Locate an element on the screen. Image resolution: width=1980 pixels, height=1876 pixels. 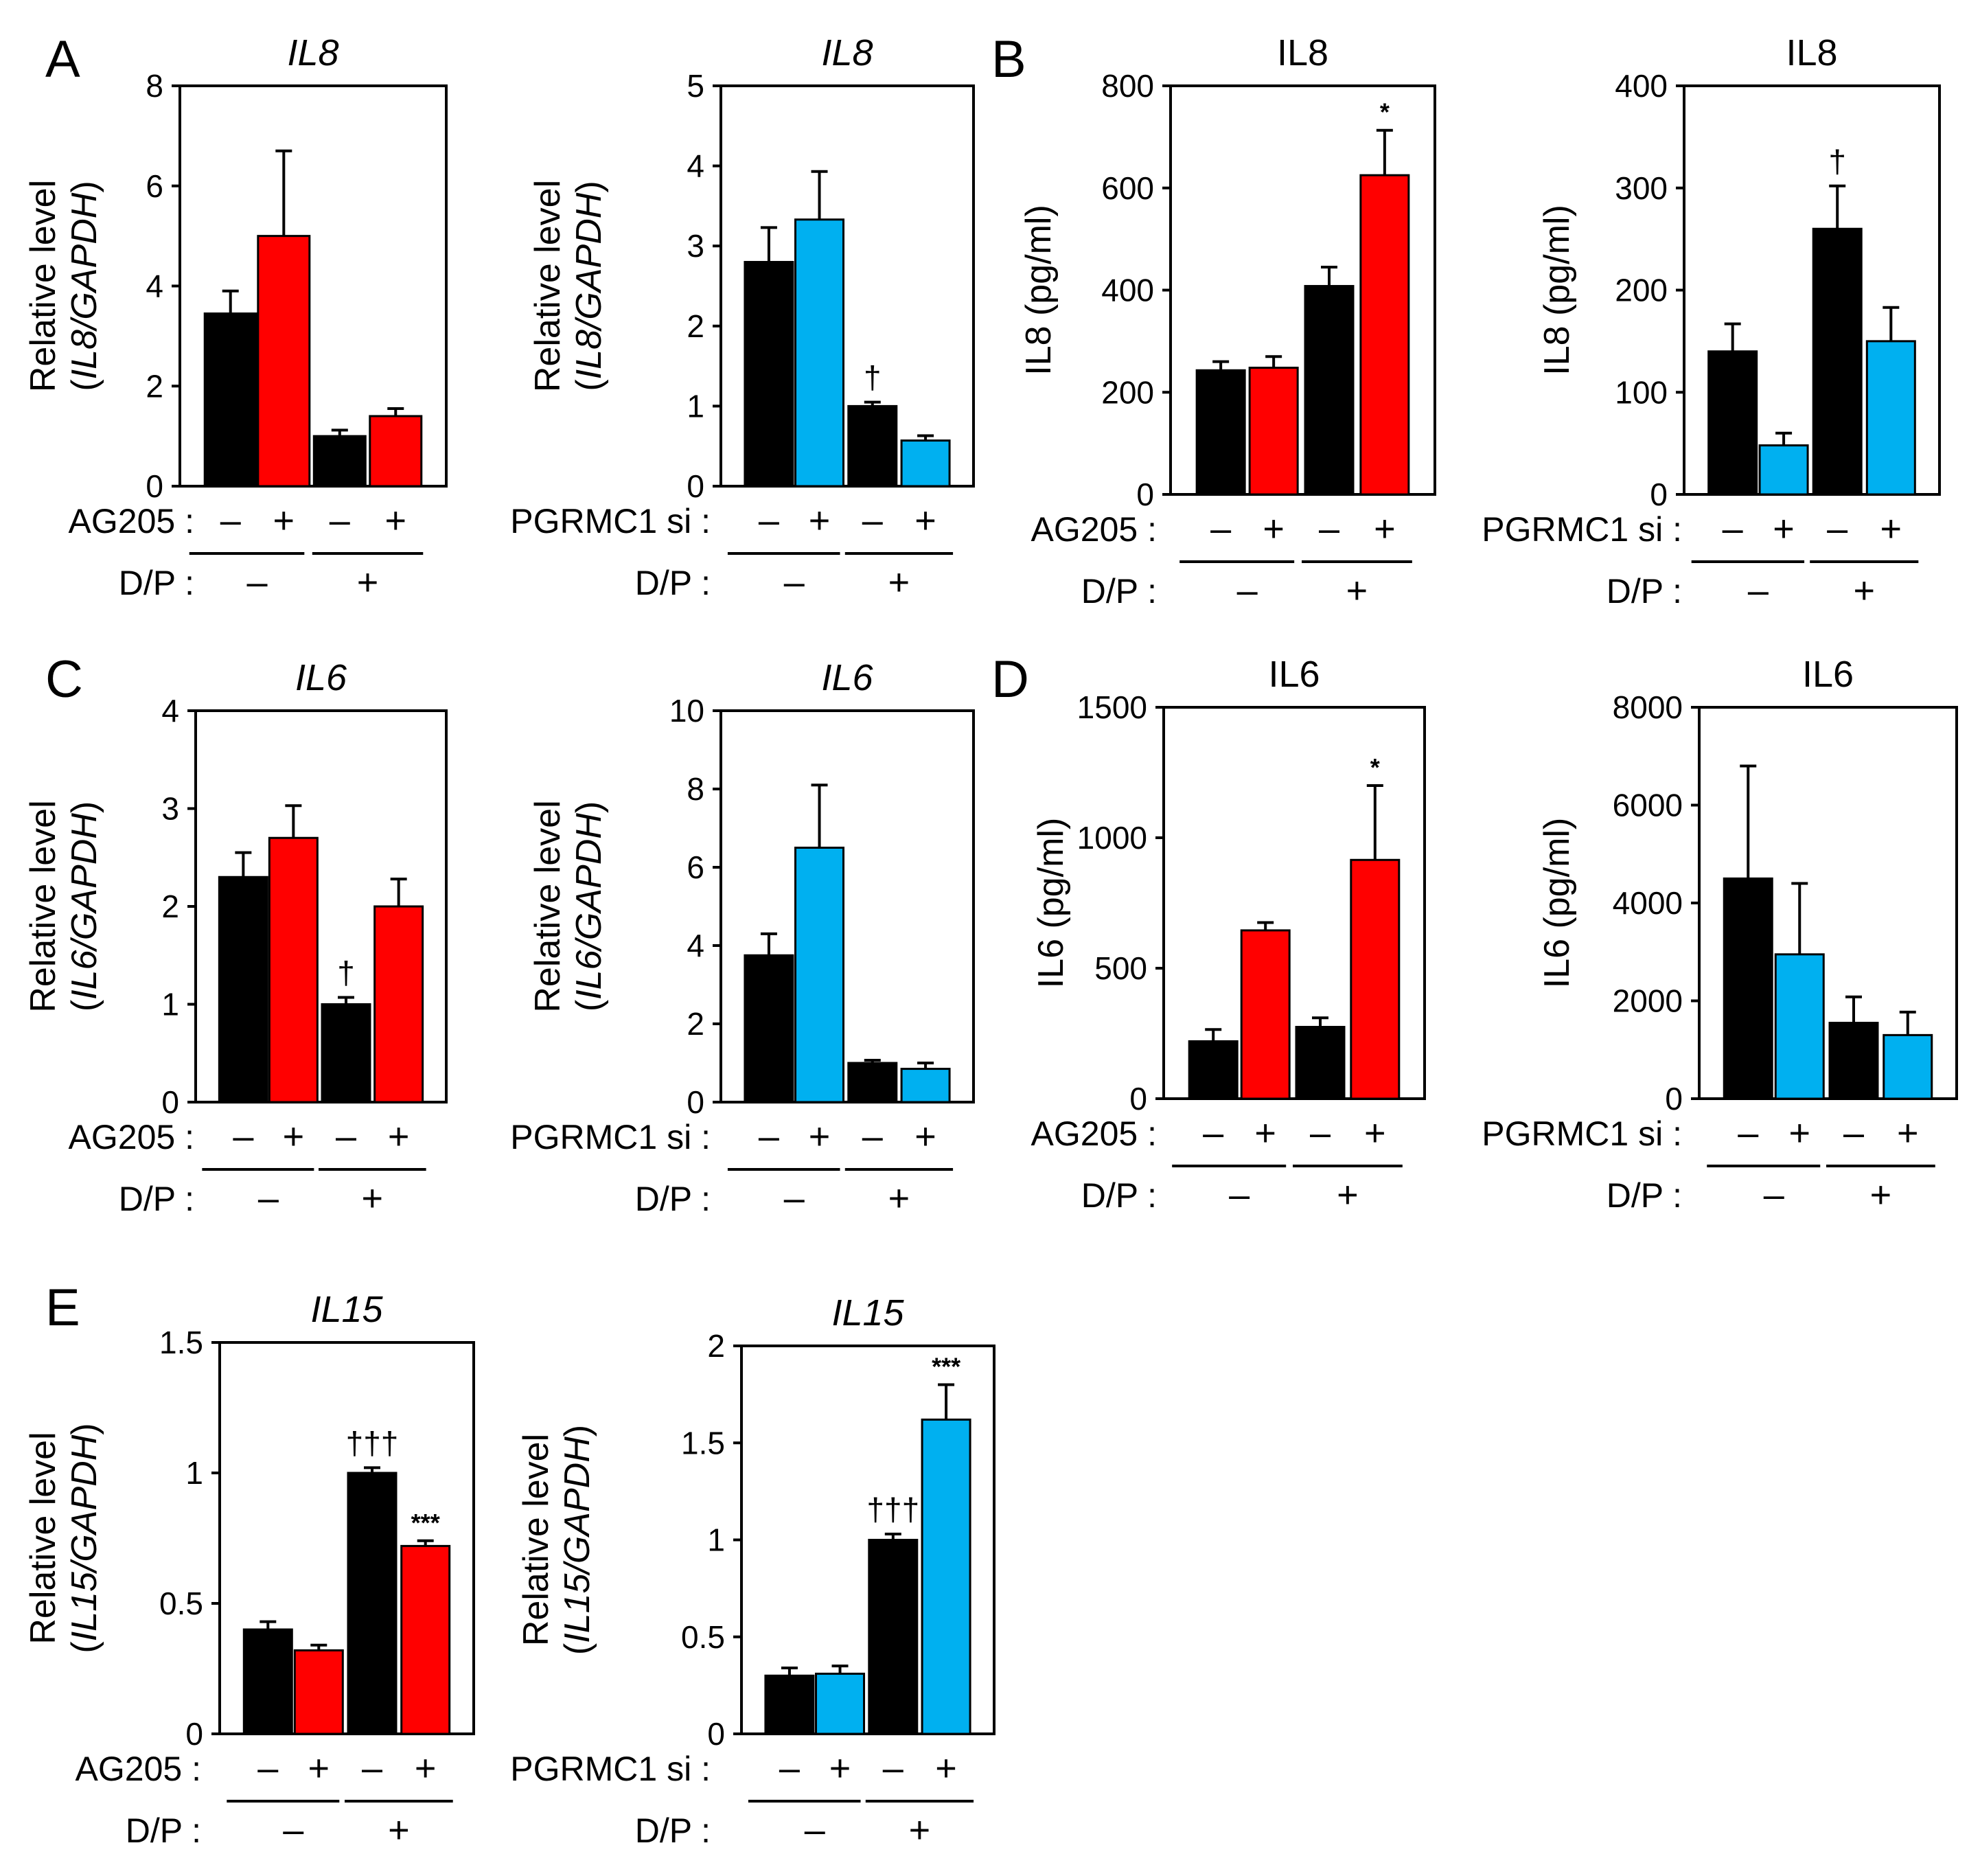
y-tick-label: 1 is located at coordinates (695, 406).